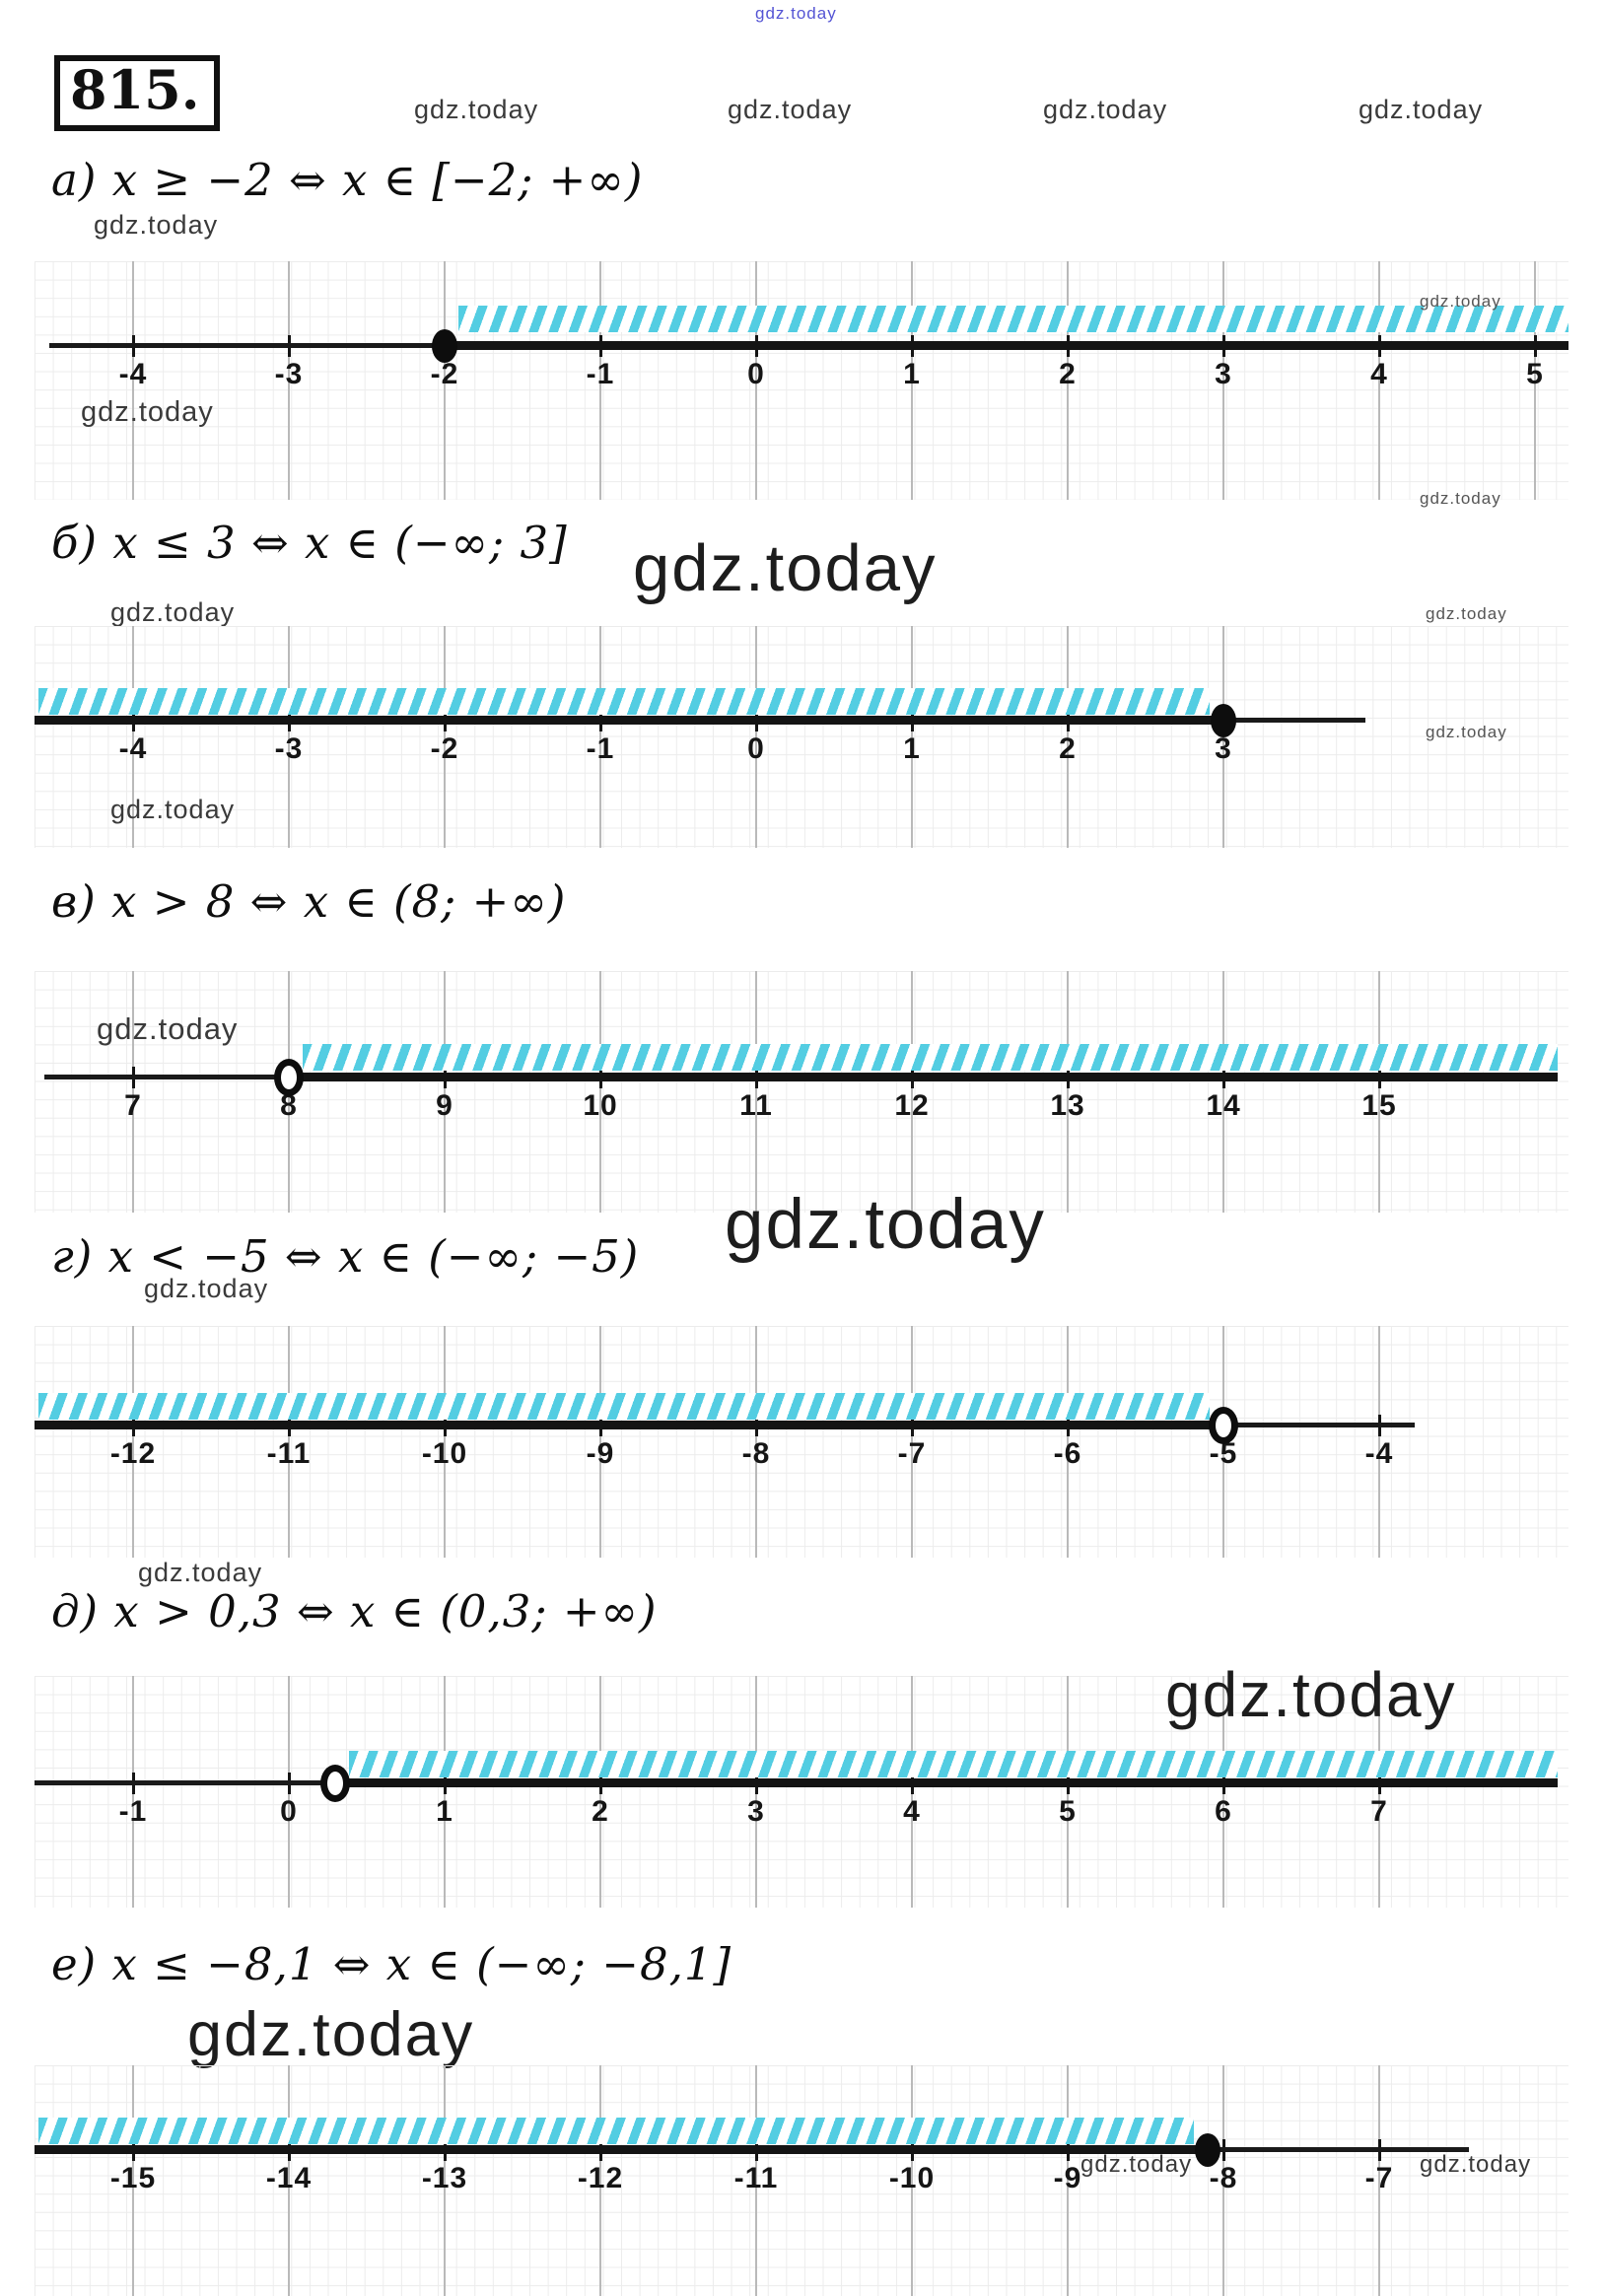 The width and height of the screenshot is (1603, 2296). Describe the element at coordinates (801, 1792) in the screenshot. I see `numberline-d: -1 0 1 2 3 4 5 6 7` at that location.